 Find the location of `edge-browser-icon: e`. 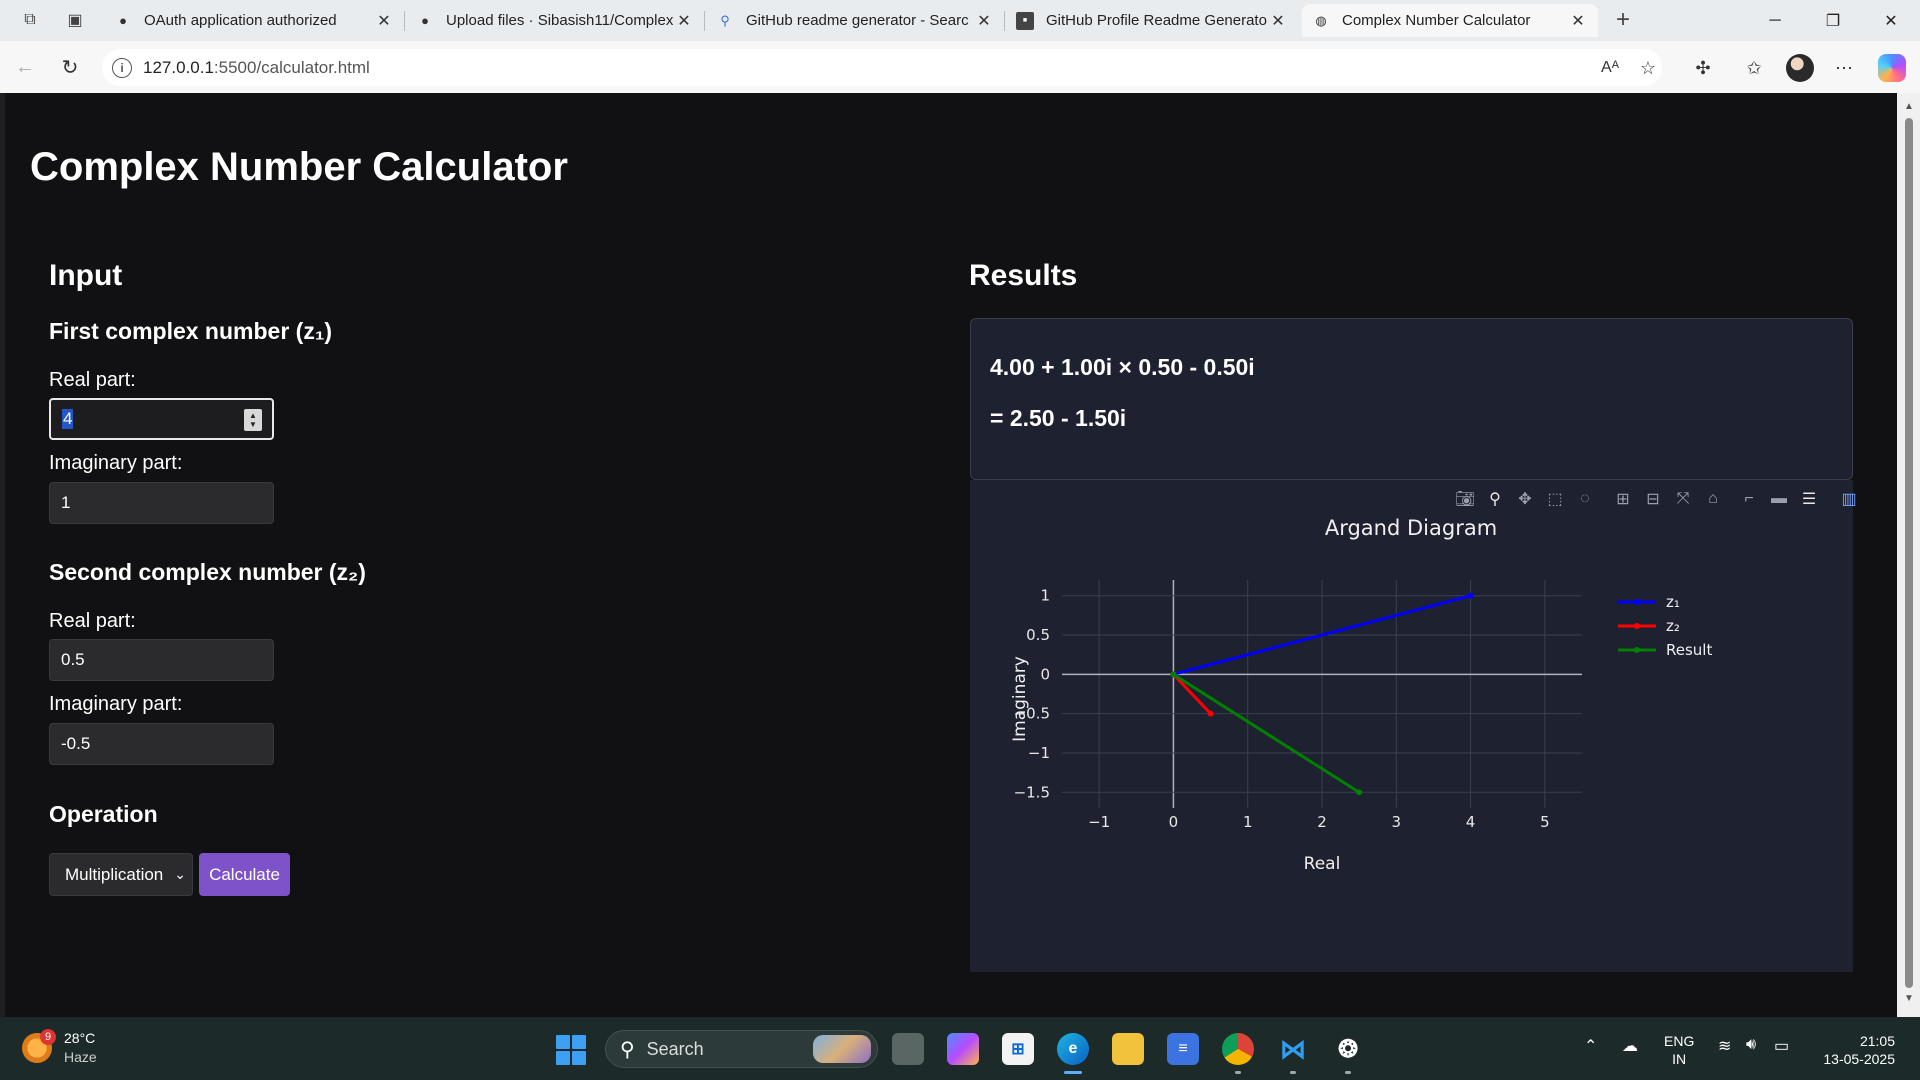

edge-browser-icon: e is located at coordinates (1073, 1049).